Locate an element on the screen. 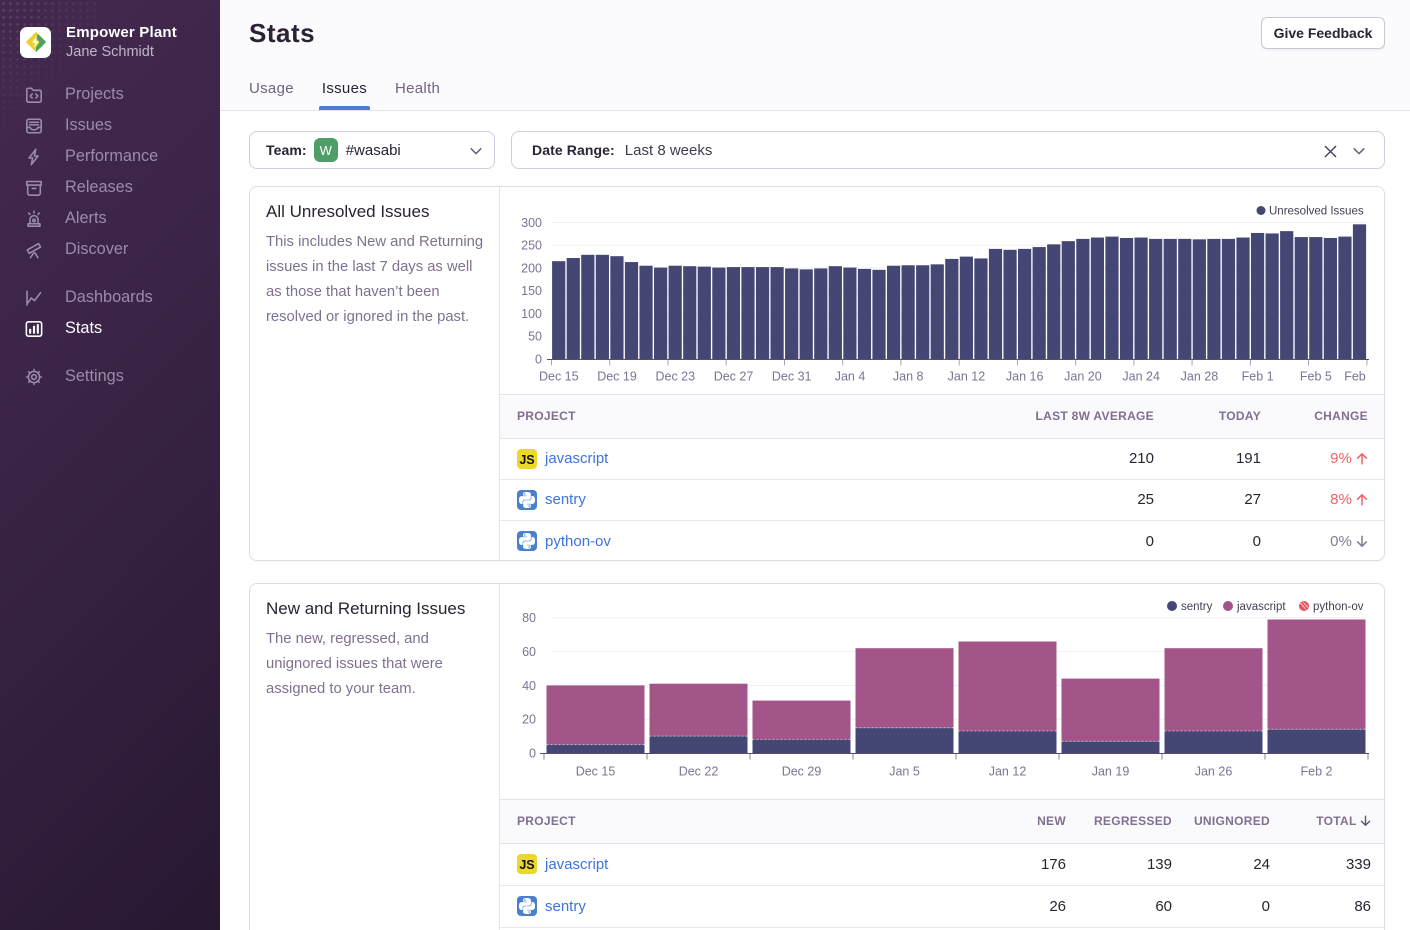 The image size is (1410, 930). svg-text: Jan 26 is located at coordinates (1214, 772).